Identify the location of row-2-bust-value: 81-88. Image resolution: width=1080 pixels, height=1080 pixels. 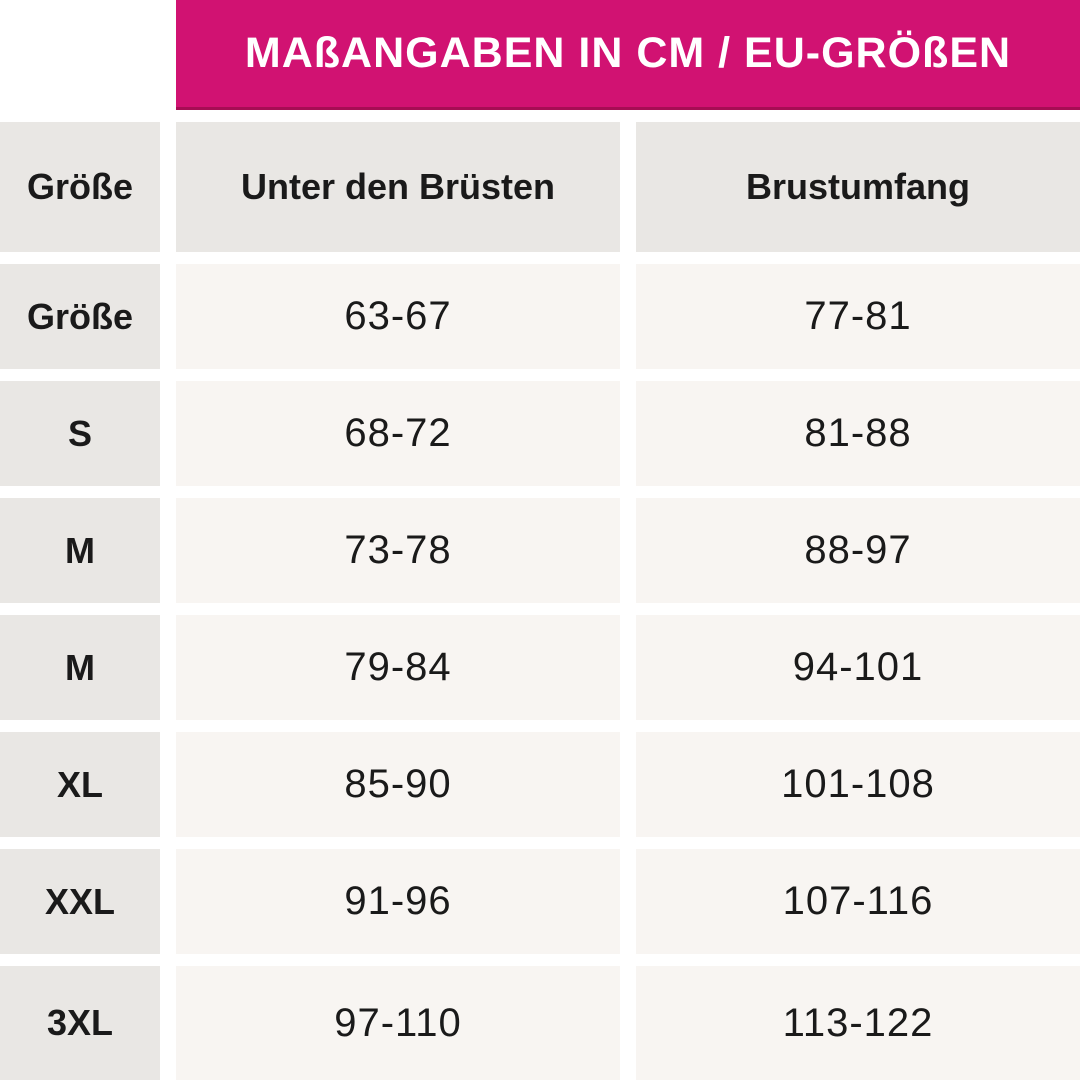
(858, 433).